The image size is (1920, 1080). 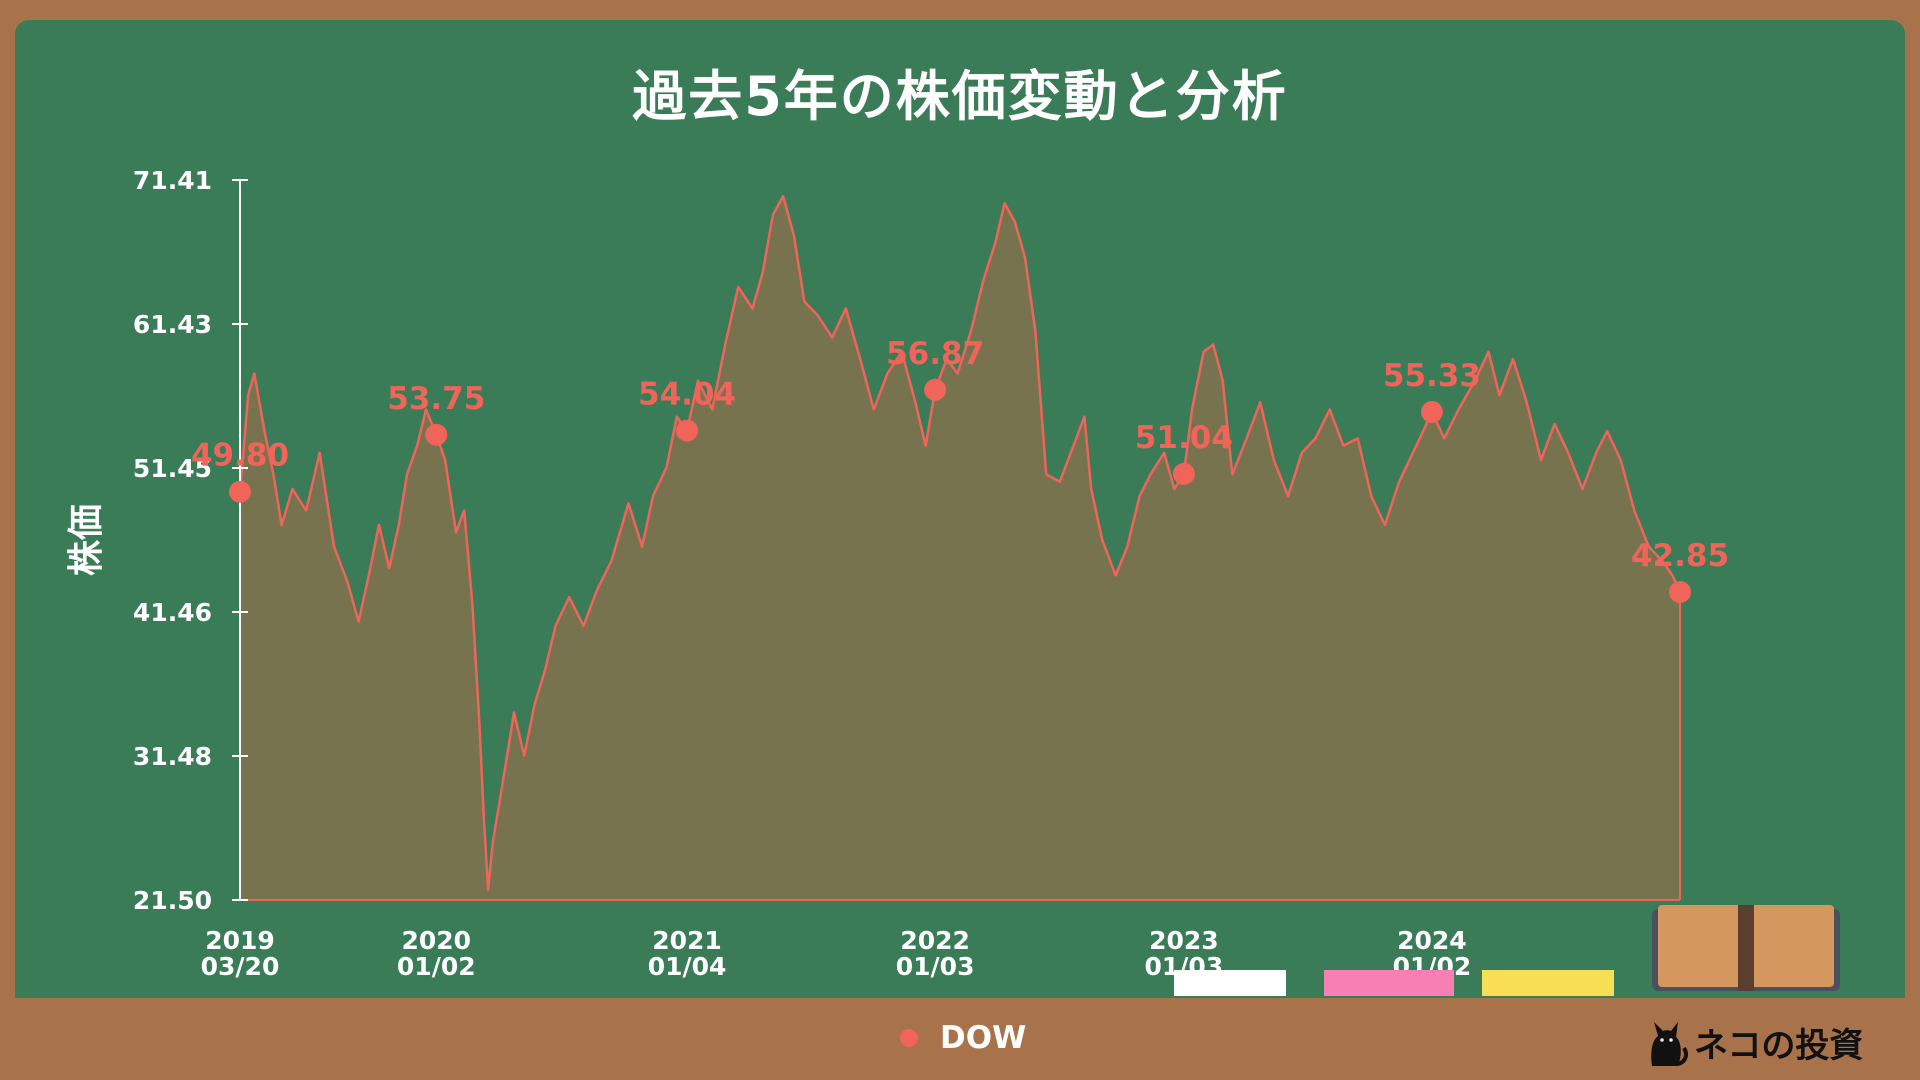 I want to click on legend-label: DOW, so click(x=983, y=1038).